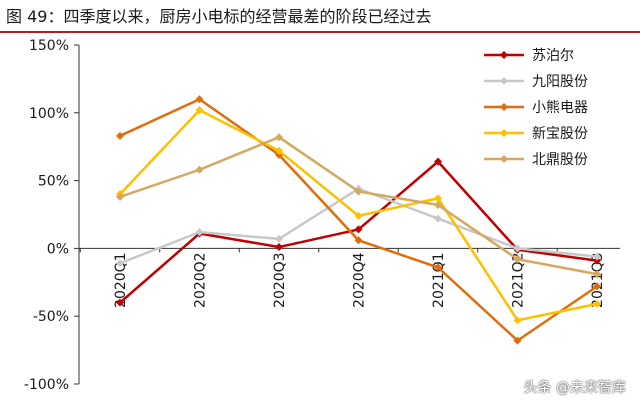 Image resolution: width=640 pixels, height=405 pixels. What do you see at coordinates (598, 280) in the screenshot?
I see `x-tick-label: 2021Q3` at bounding box center [598, 280].